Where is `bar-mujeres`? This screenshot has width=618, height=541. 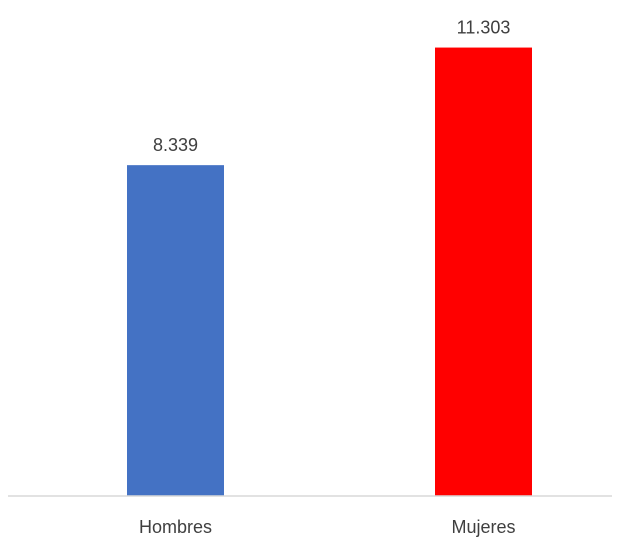 bar-mujeres is located at coordinates (483, 271).